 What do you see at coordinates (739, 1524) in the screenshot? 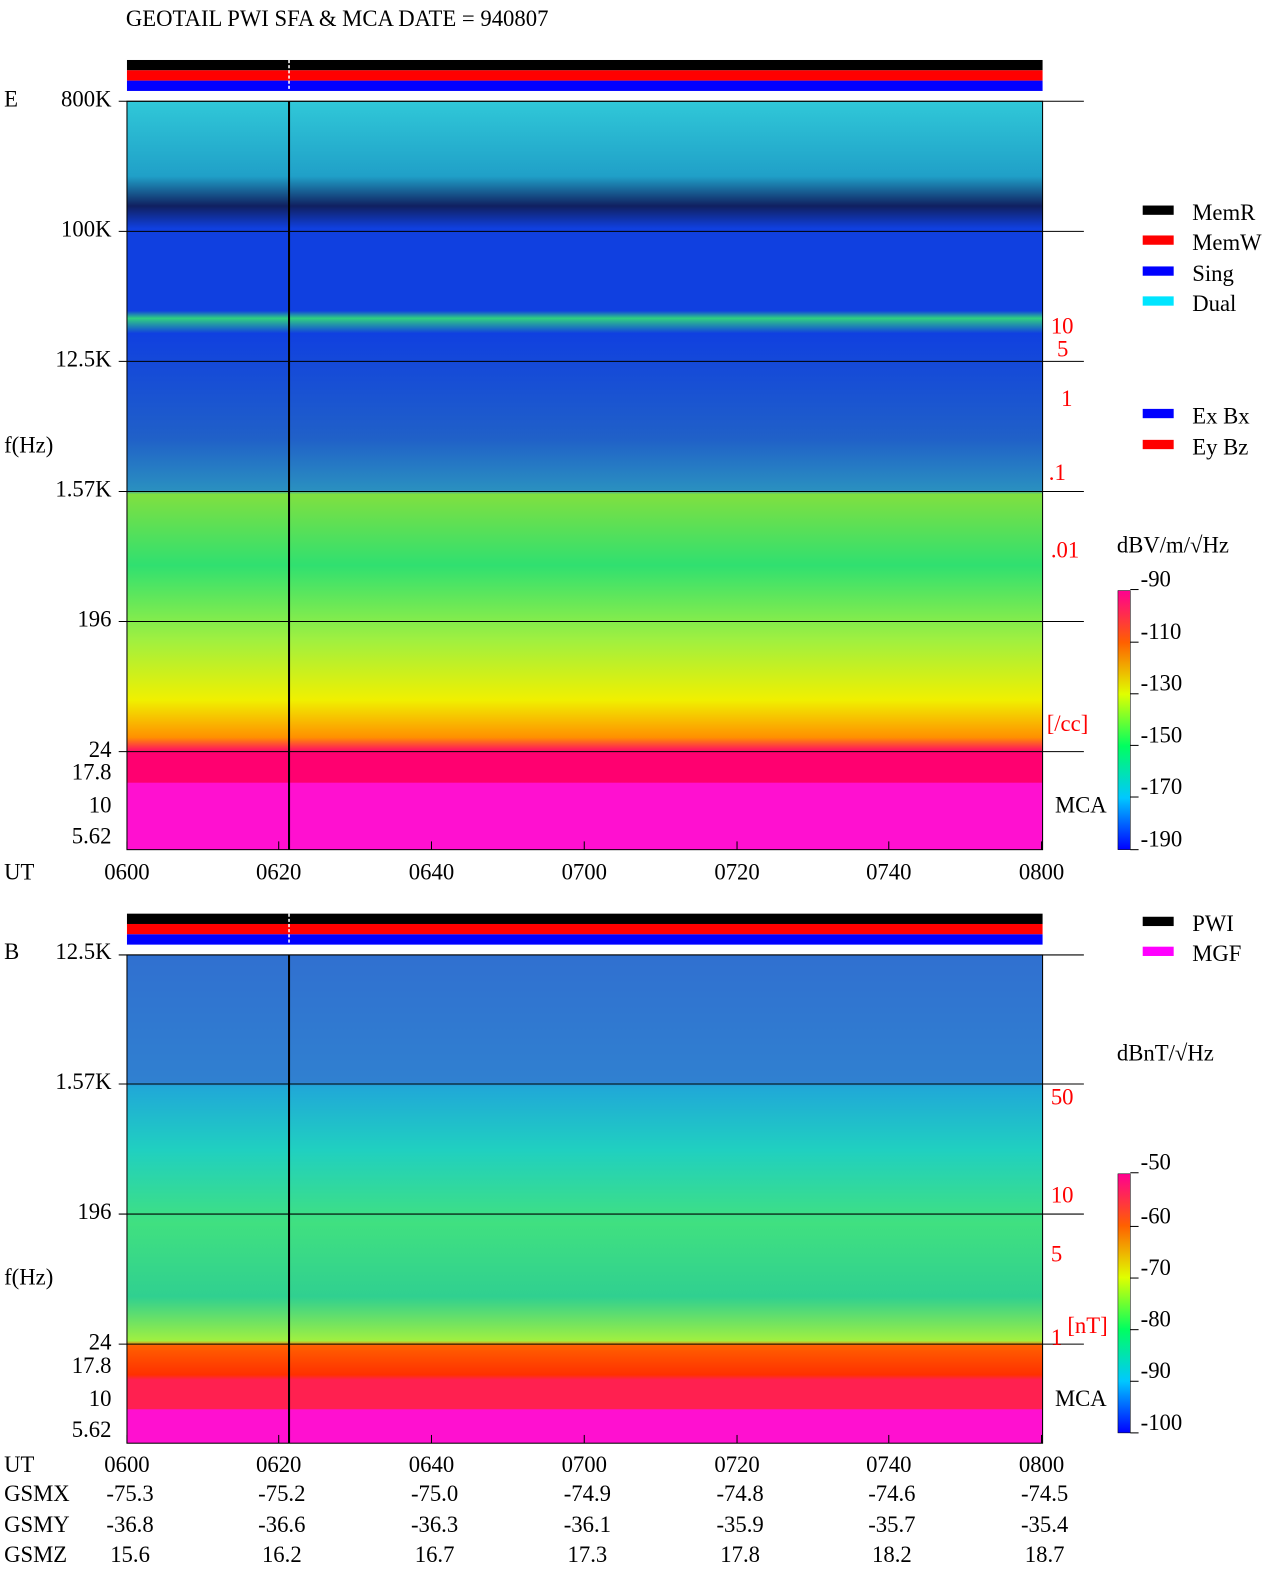
I see `orbit-value: -35.9` at bounding box center [739, 1524].